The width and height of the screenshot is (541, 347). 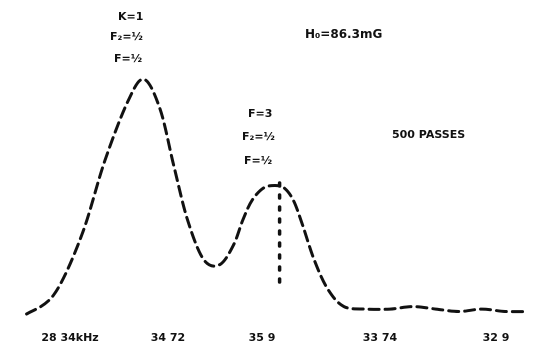 I want to click on annotation-condition: H₀=86.3mG, so click(x=343, y=34).